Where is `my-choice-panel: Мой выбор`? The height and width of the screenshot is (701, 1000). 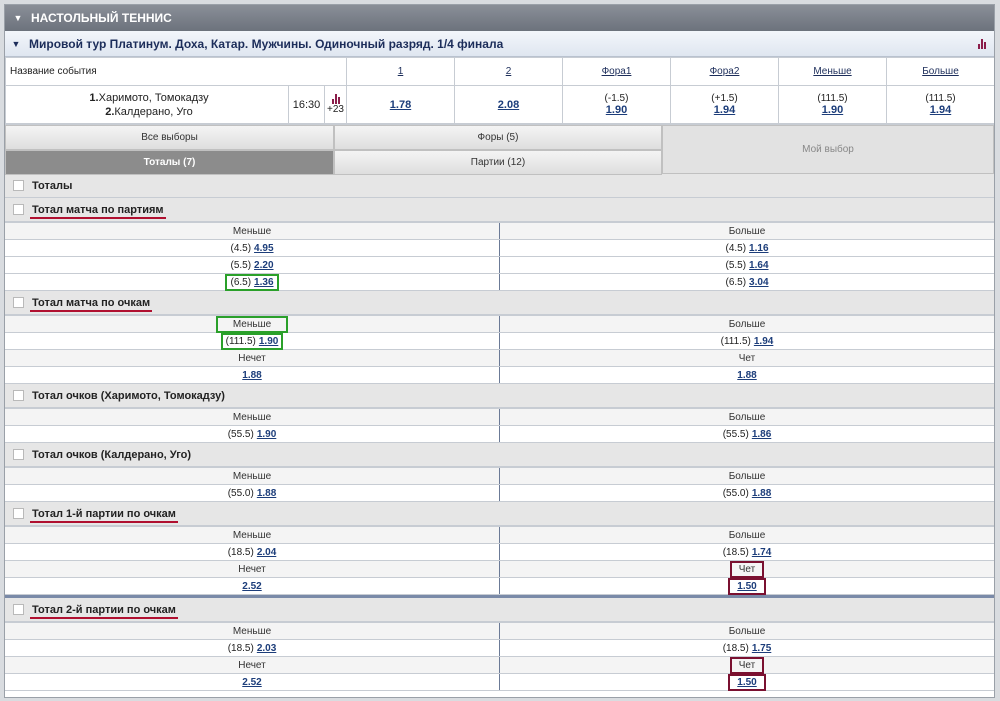
my-choice-panel: Мой выбор is located at coordinates (828, 149).